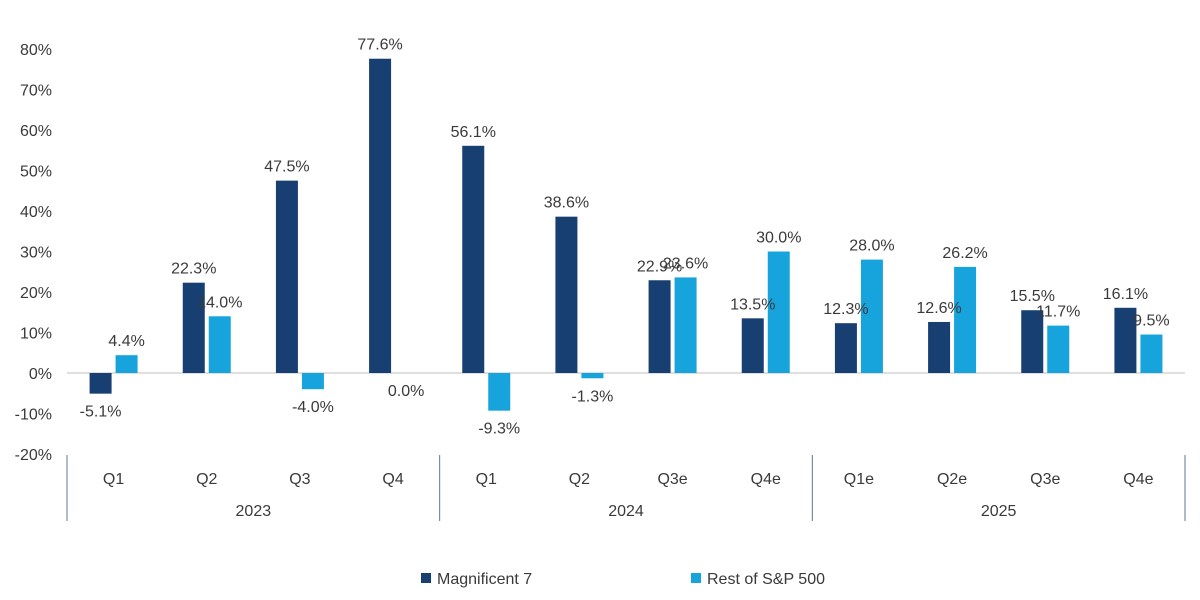 The height and width of the screenshot is (600, 1200). What do you see at coordinates (36, 253) in the screenshot?
I see `y-tick-label: 30%` at bounding box center [36, 253].